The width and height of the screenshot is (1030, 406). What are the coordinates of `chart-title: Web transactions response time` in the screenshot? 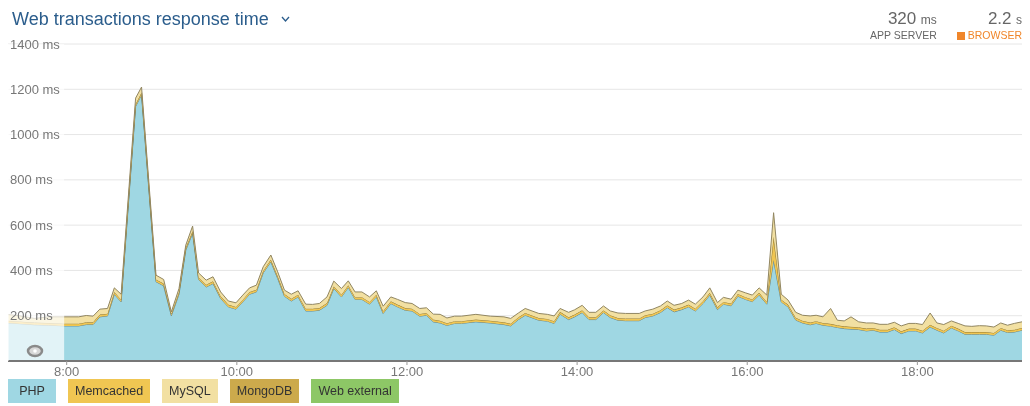 It's located at (140, 19).